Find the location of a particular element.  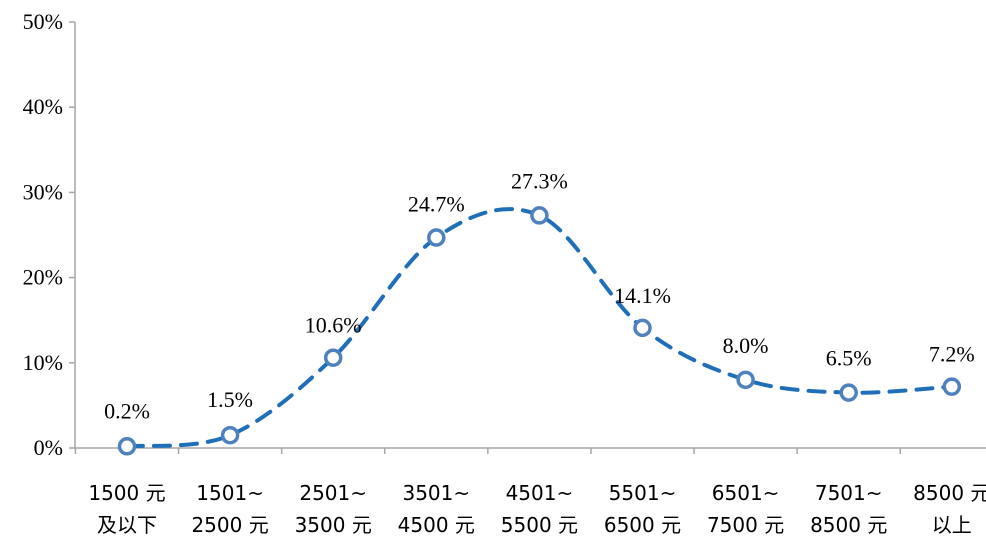

x-category-label: 7500 元 is located at coordinates (745, 525).